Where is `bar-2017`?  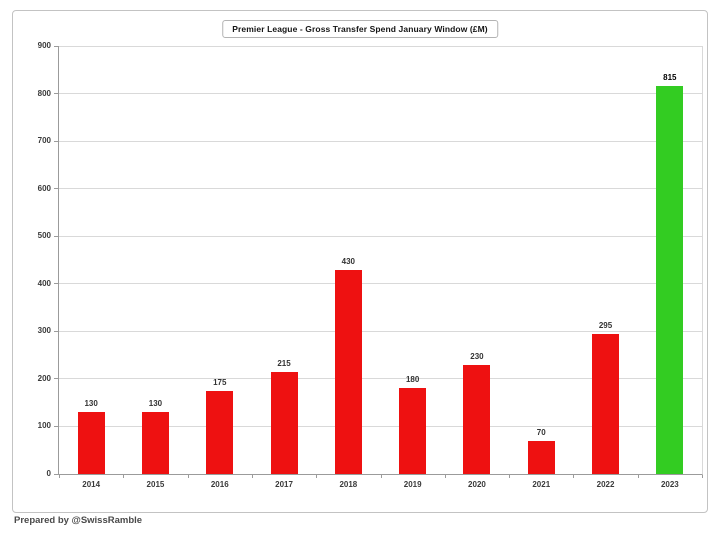 bar-2017 is located at coordinates (284, 422).